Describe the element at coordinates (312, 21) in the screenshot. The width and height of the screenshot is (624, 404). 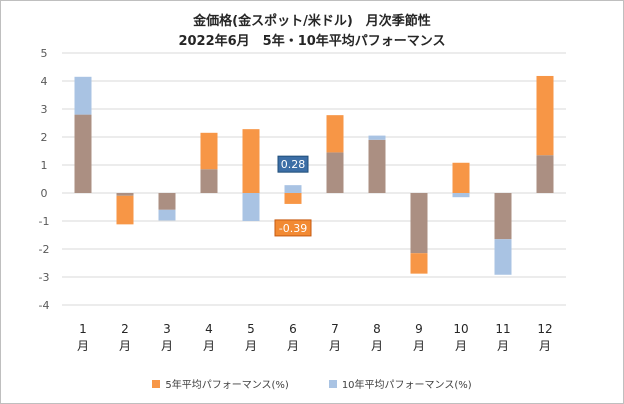
I see `chart-title: 金価格(金スポット/米ドル) 月次季節性` at that location.